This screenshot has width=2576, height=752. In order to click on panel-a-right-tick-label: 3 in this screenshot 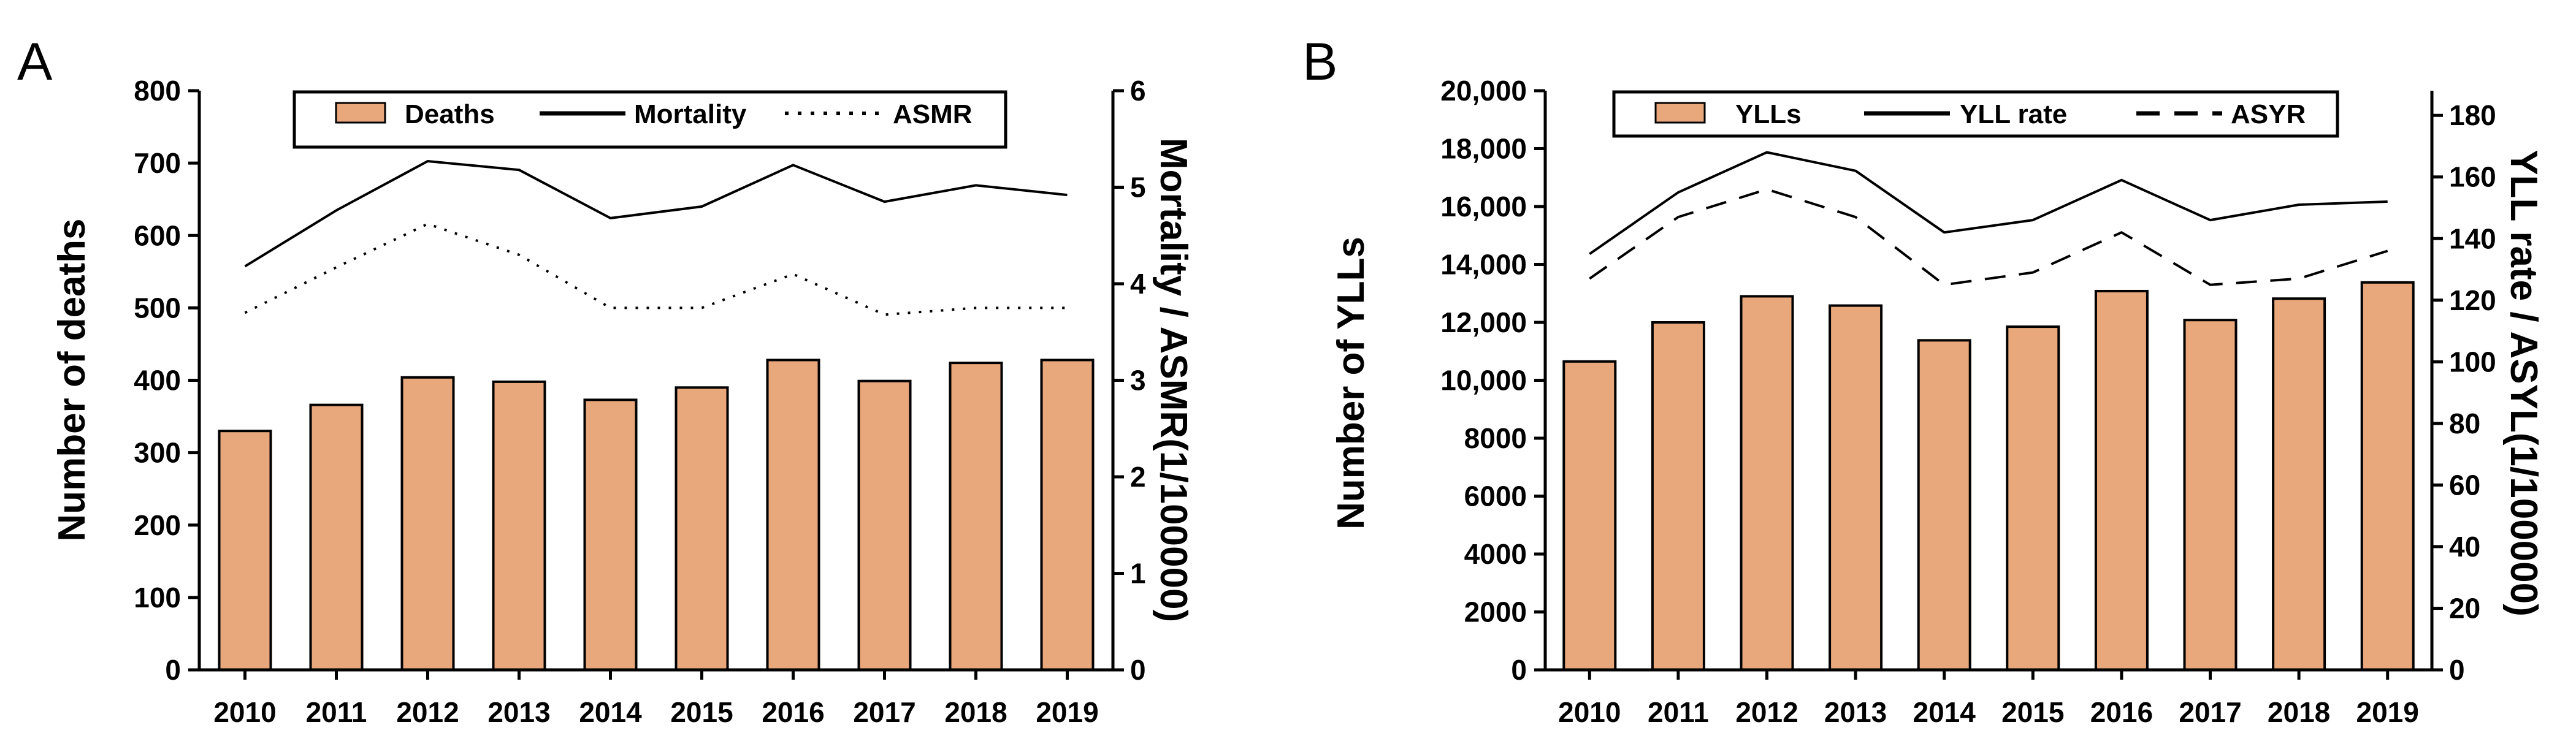, I will do `click(1138, 381)`.